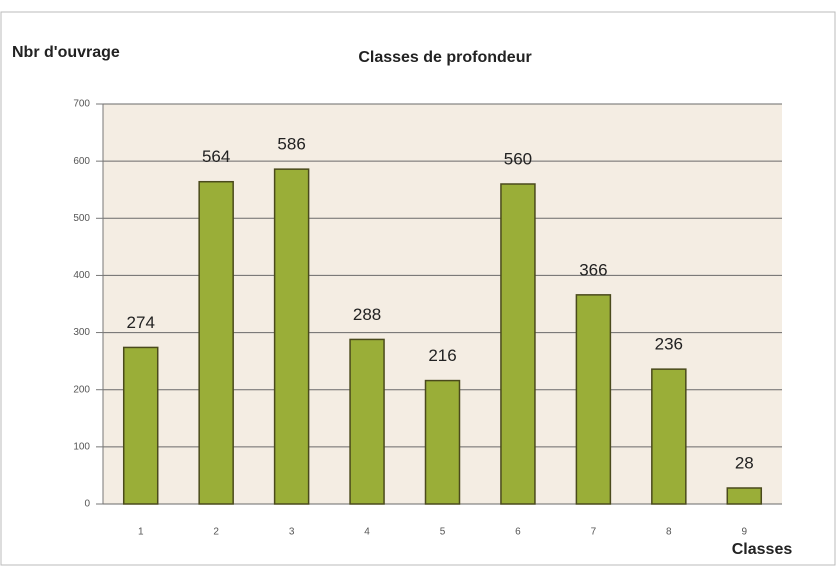 The image size is (837, 566). Describe the element at coordinates (669, 532) in the screenshot. I see `x-tick-label: 8` at that location.